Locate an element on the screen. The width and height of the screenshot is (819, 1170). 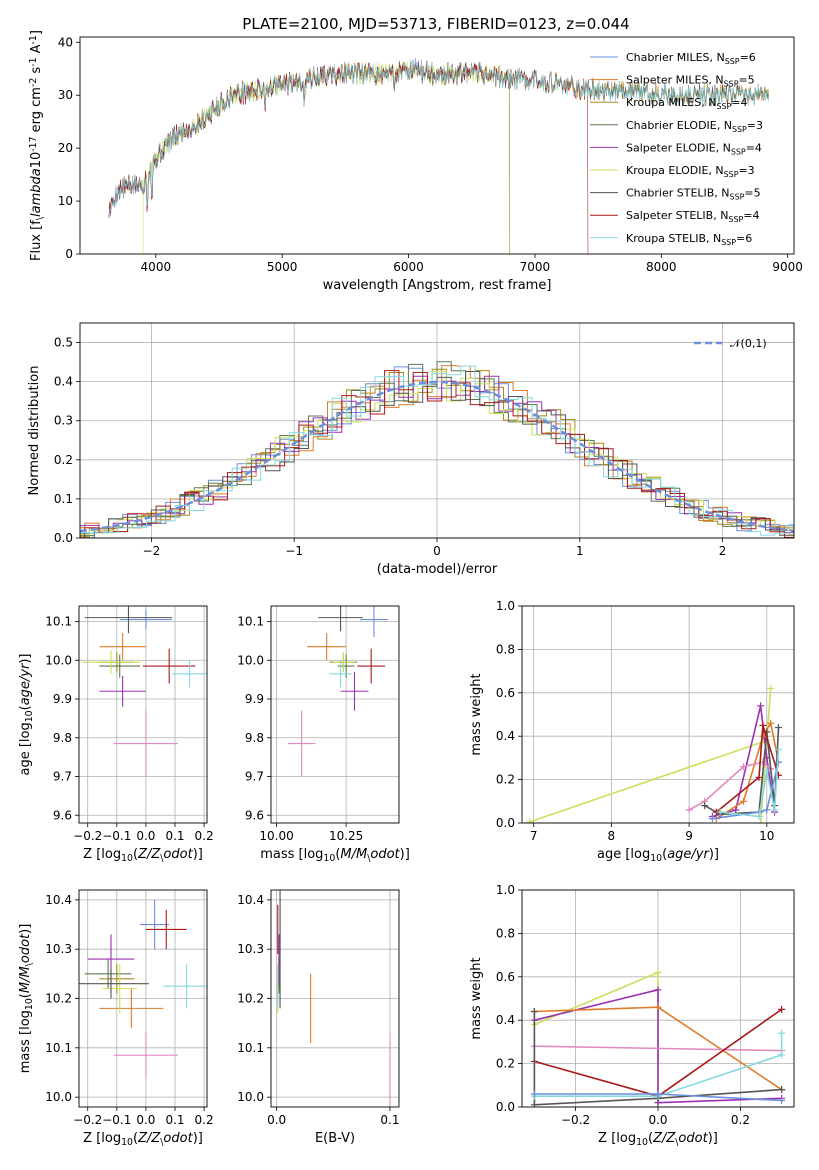
y-tick-label: 10.2 is located at coordinates (250, 999).